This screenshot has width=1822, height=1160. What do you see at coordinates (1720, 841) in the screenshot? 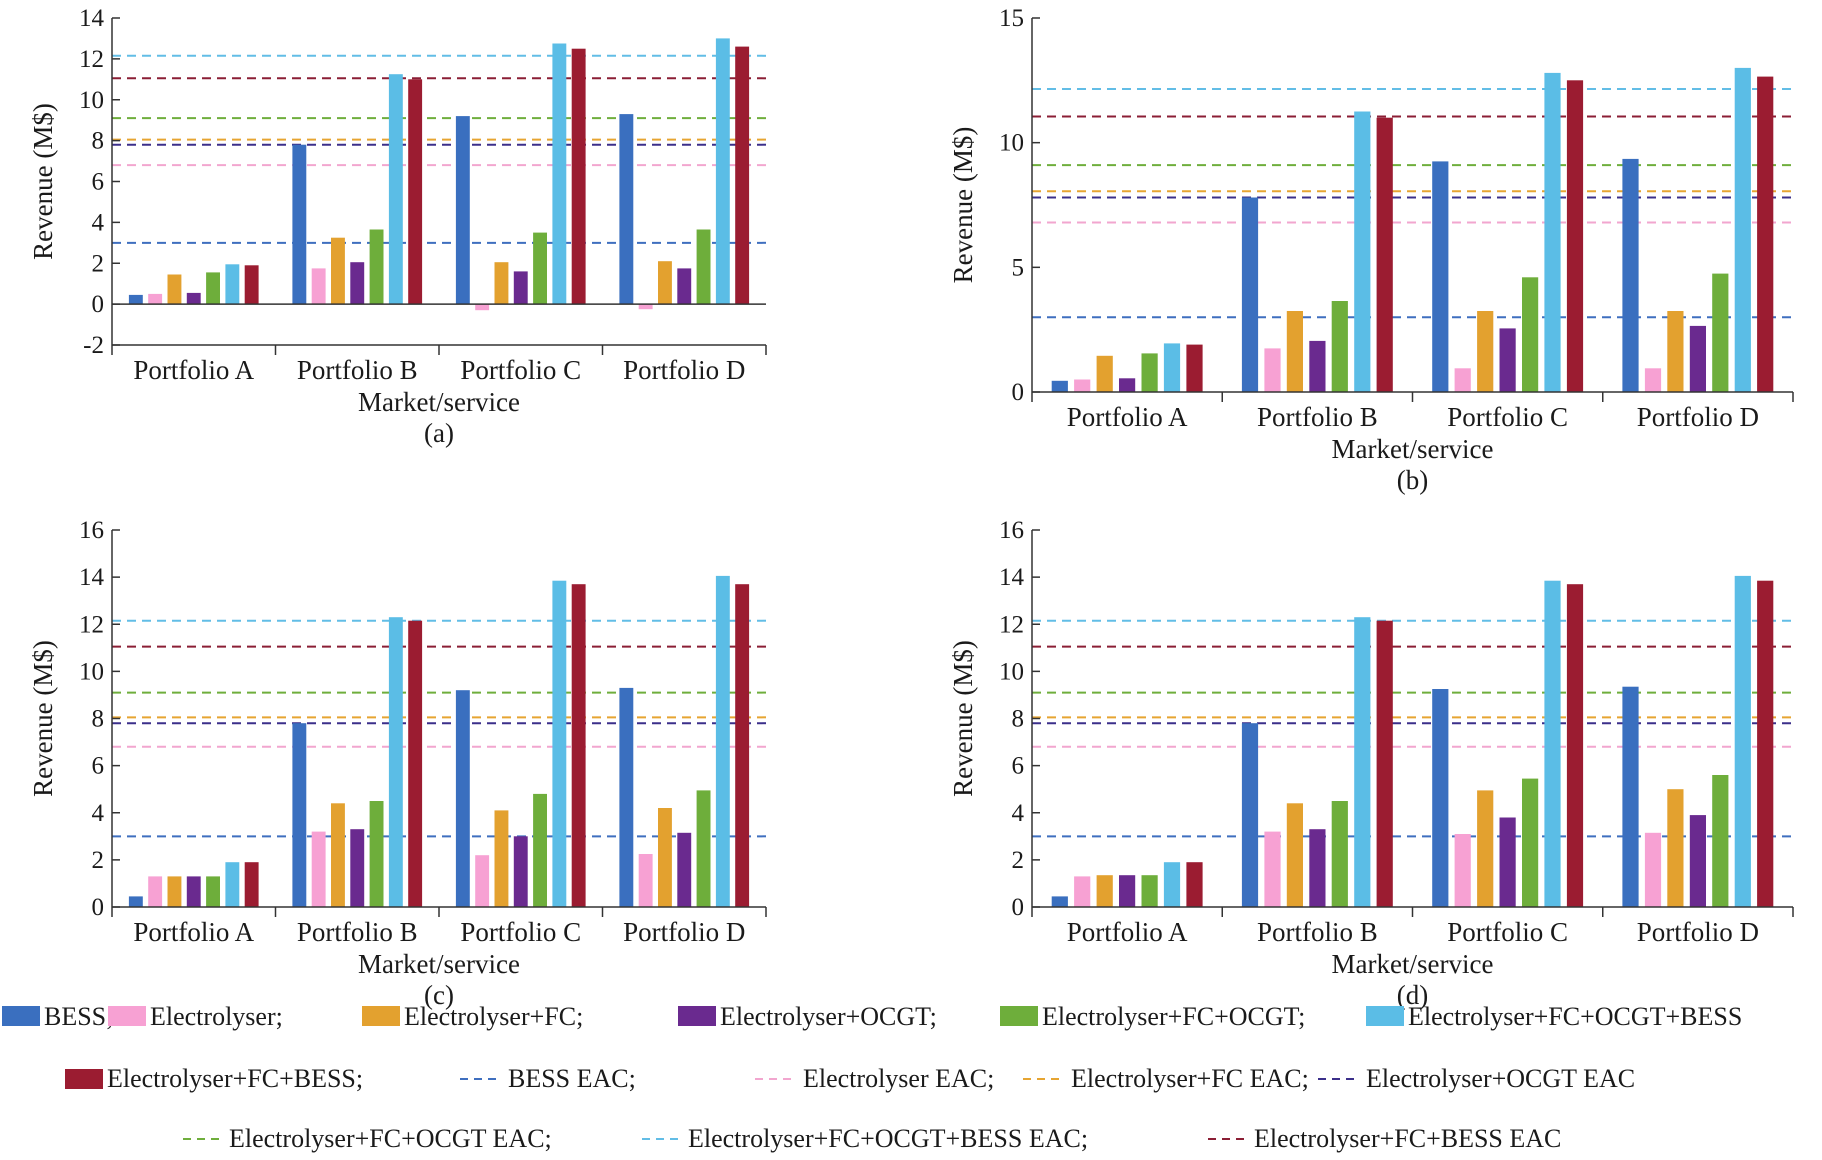
I see `bar-electrolyser-fc-ocgt-portfolio-d` at bounding box center [1720, 841].